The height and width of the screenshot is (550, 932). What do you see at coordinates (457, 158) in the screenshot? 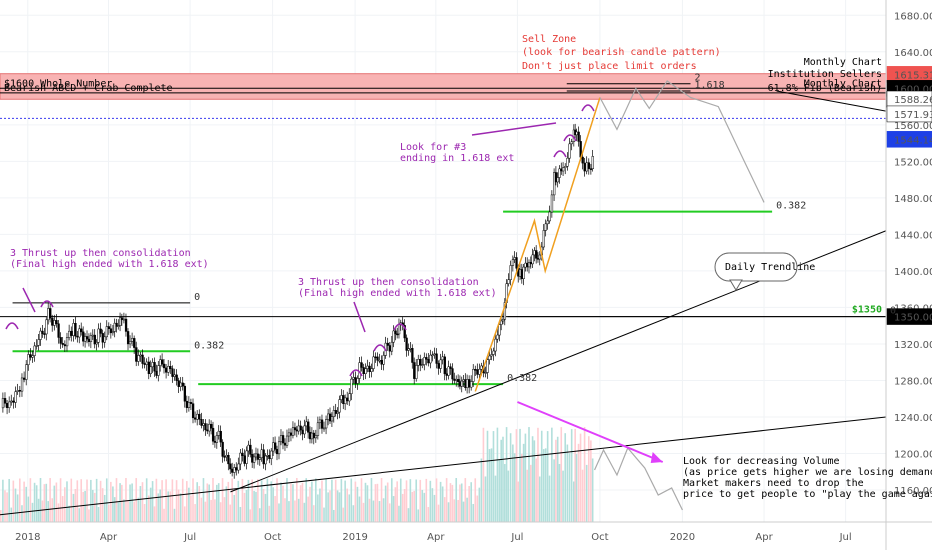
I see `annotation-text: ending in 1.618 ext` at bounding box center [457, 158].